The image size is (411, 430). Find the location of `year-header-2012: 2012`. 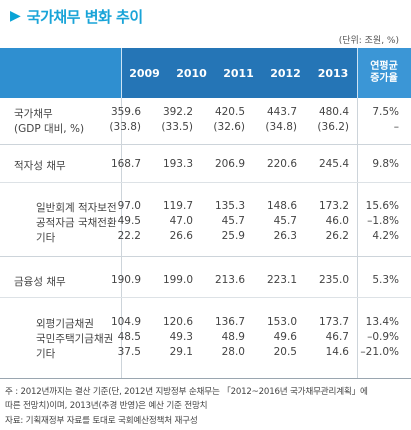

year-header-2012: 2012 is located at coordinates (285, 73).